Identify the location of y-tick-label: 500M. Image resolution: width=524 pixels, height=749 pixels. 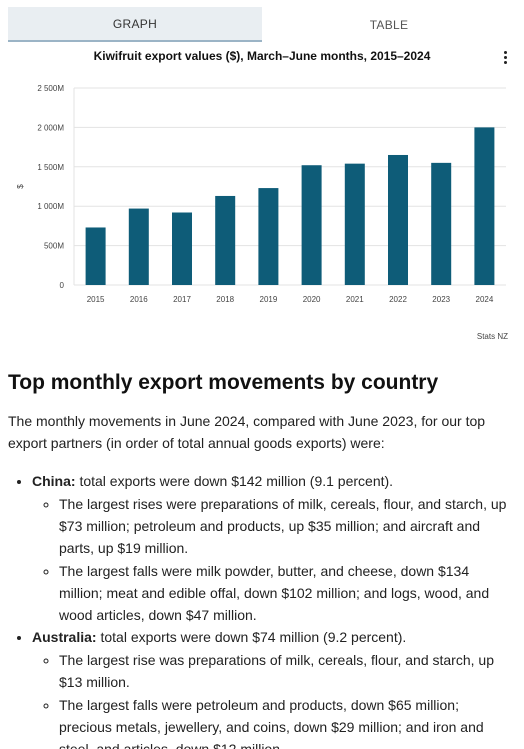
(54, 246).